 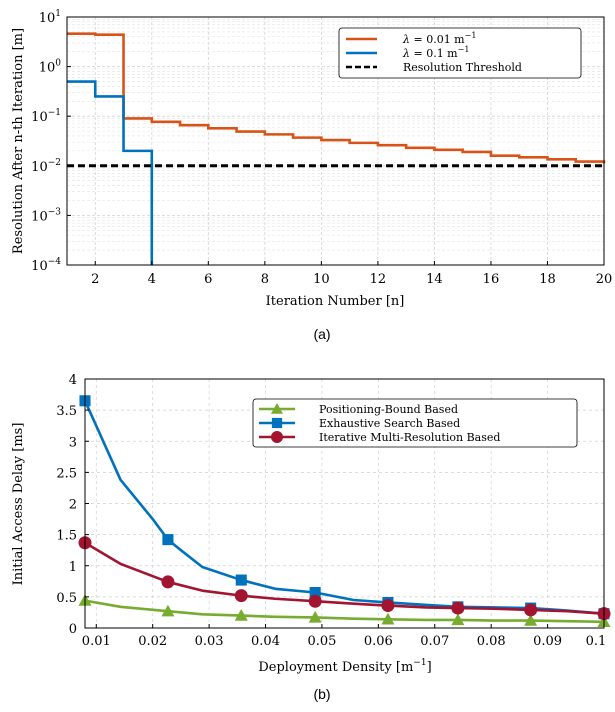 What do you see at coordinates (321, 694) in the screenshot?
I see `chart-b-caption: (b)` at bounding box center [321, 694].